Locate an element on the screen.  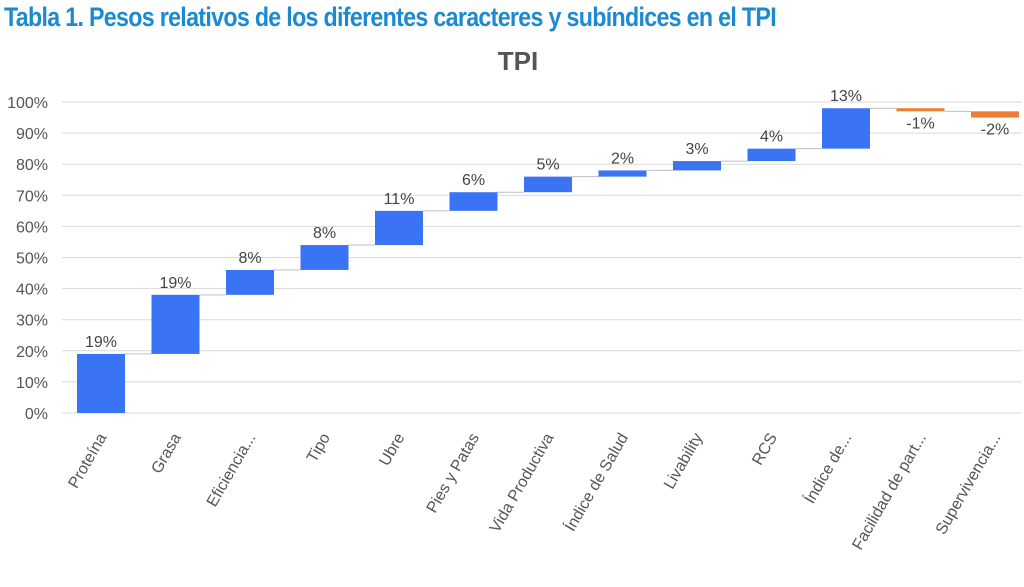
x-tick-label: Ubre is located at coordinates (392, 449).